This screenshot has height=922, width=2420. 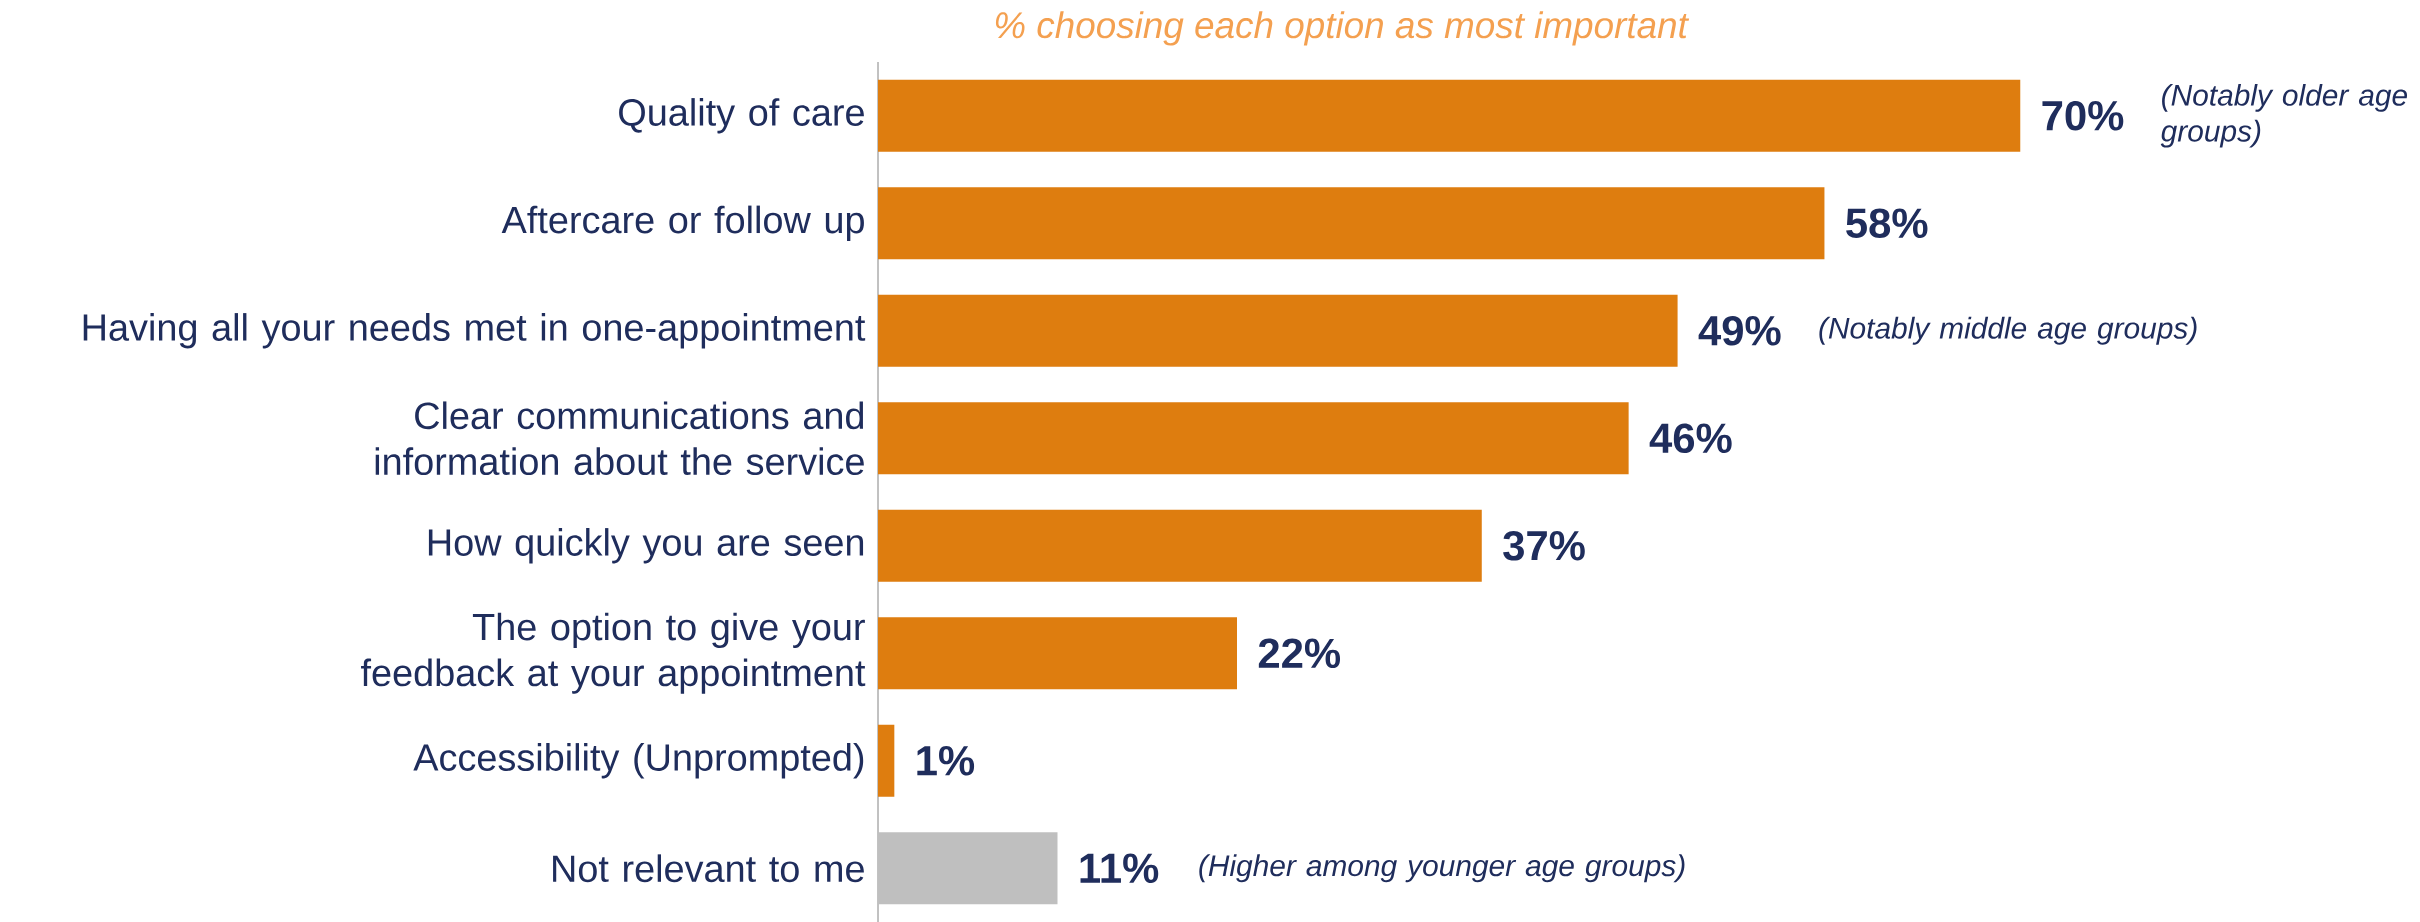 I want to click on annotation: (Higher among younger age groups), so click(x=1442, y=868).